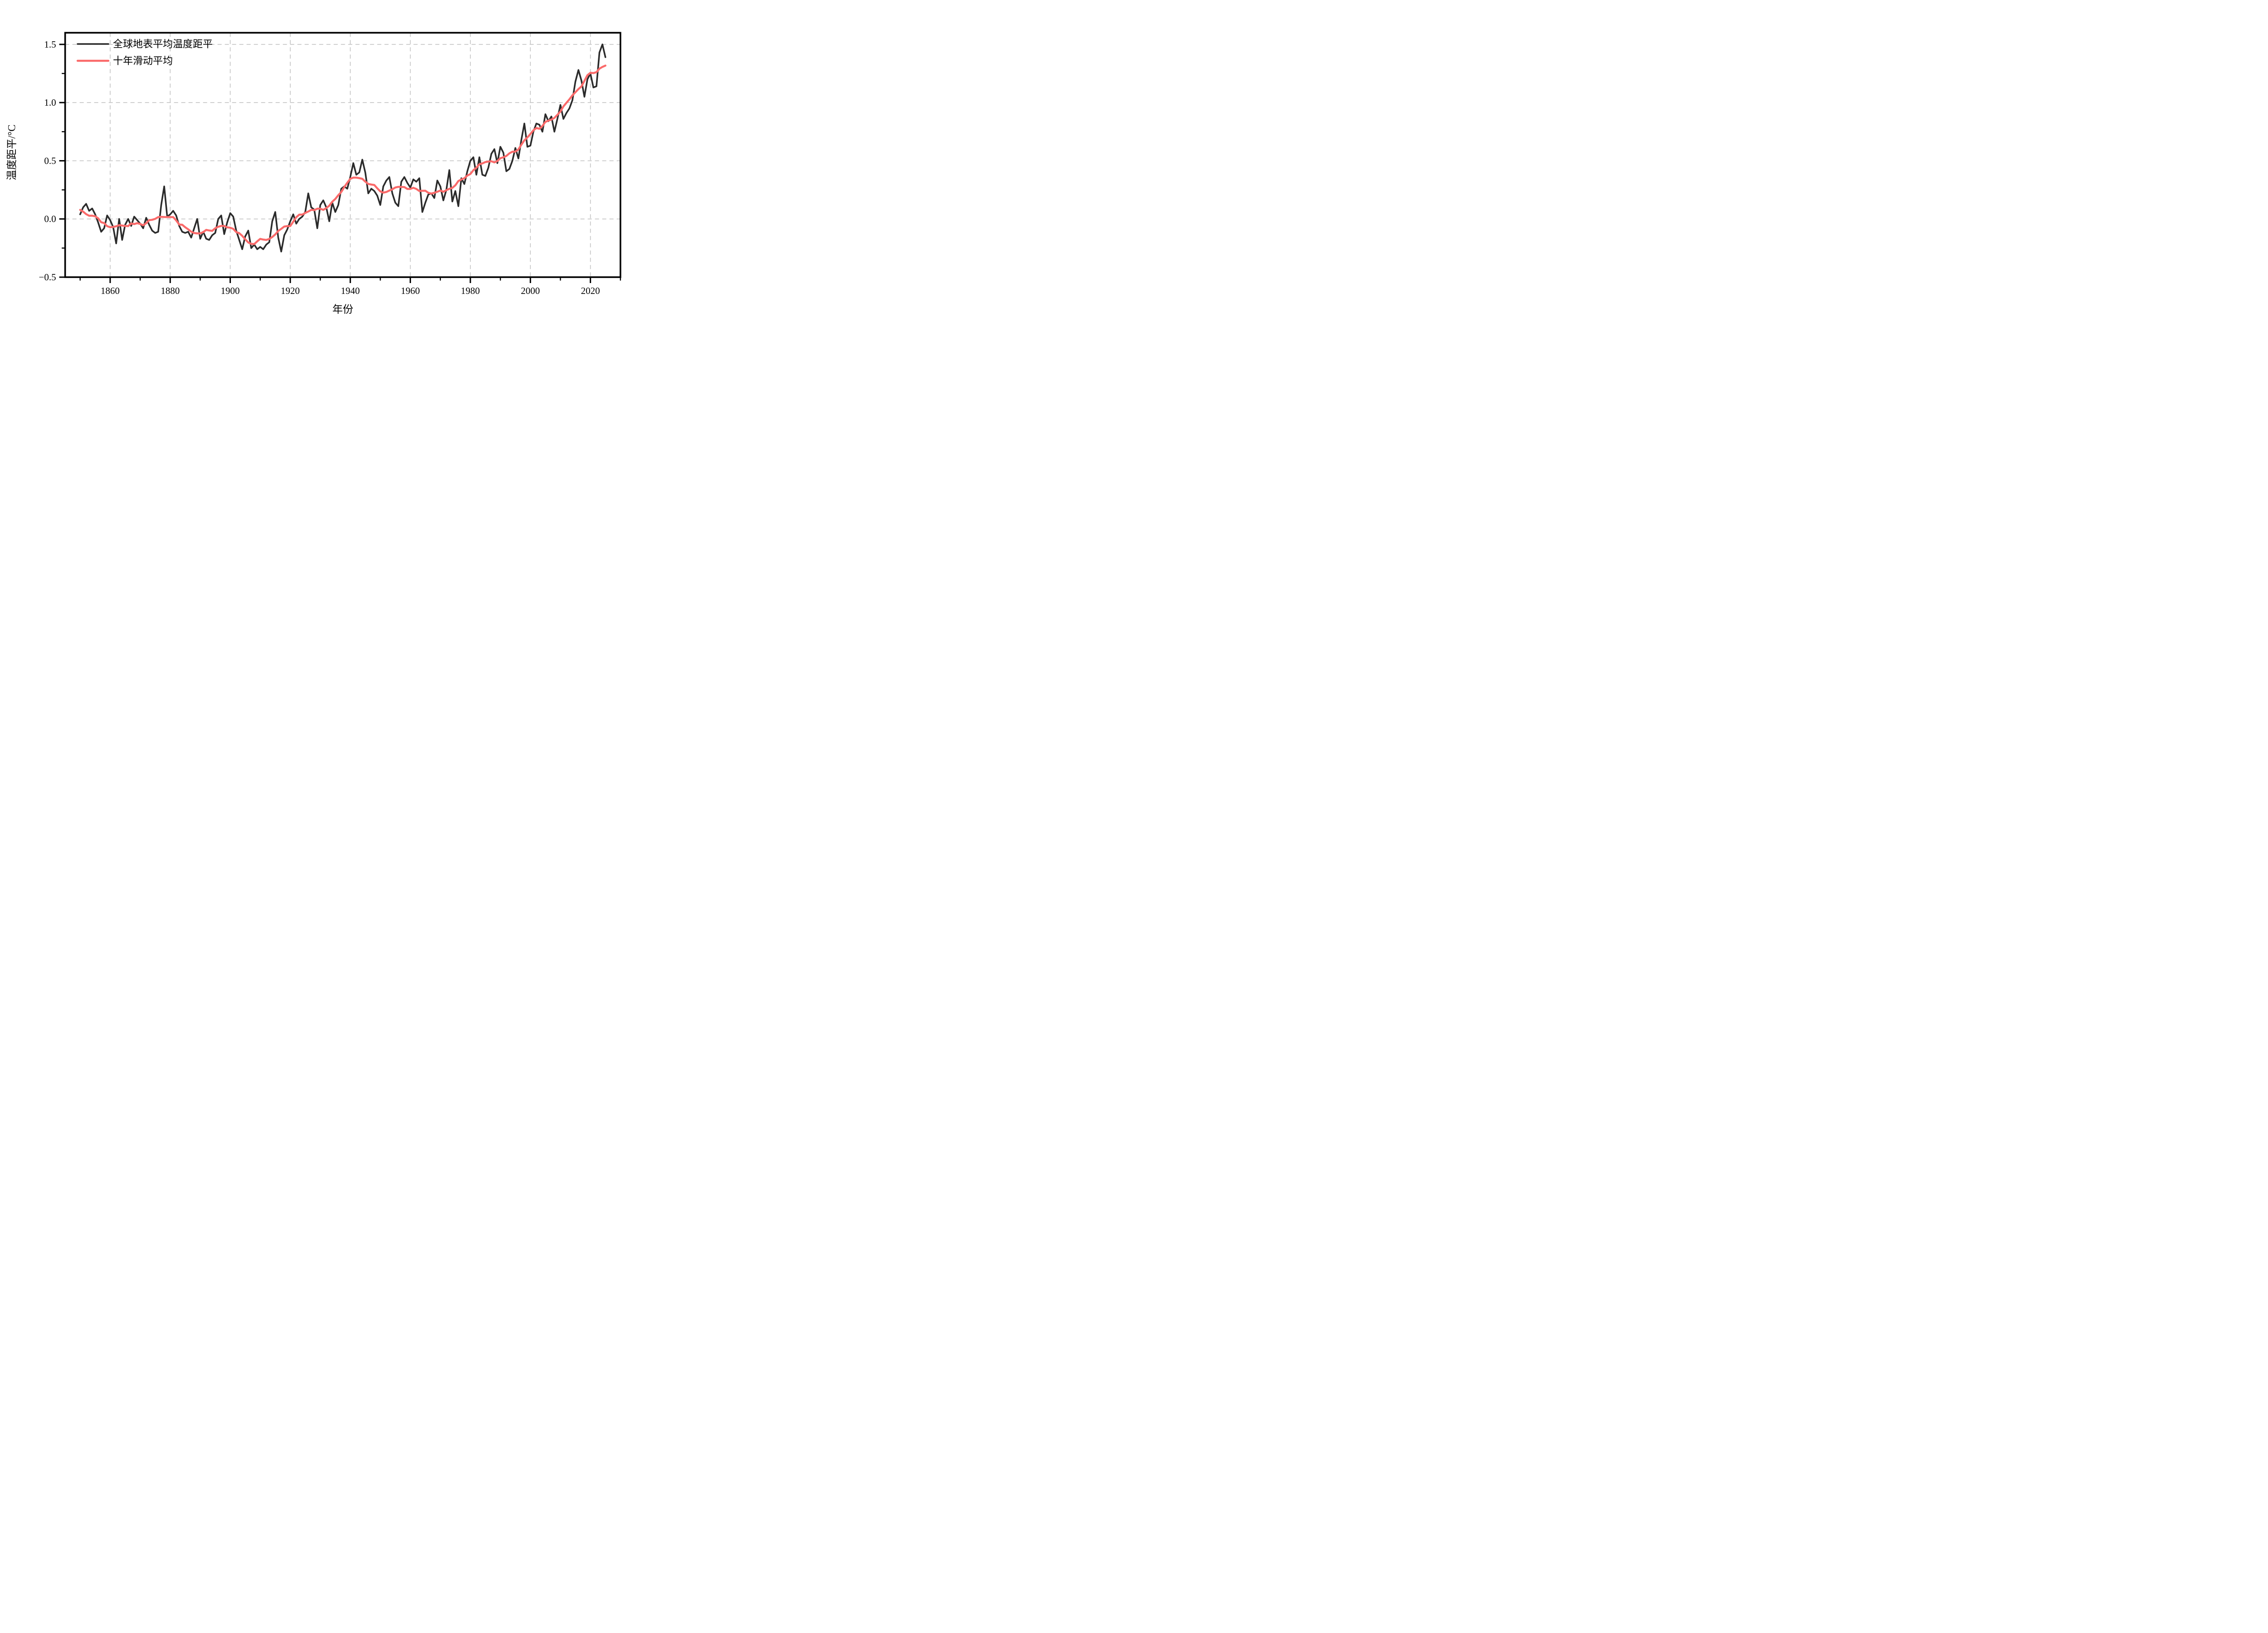  I want to click on x-tick-label: 1980, so click(470, 290).